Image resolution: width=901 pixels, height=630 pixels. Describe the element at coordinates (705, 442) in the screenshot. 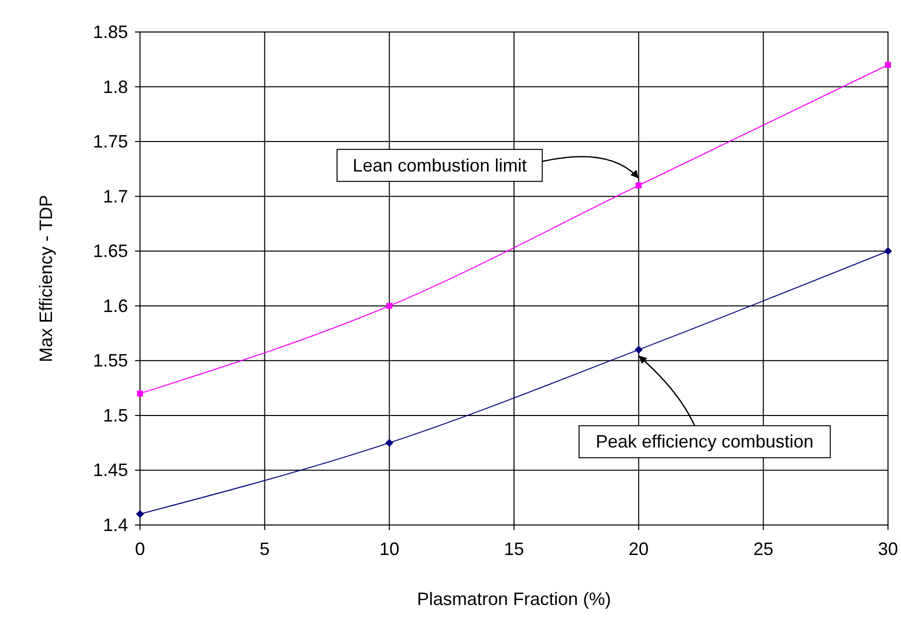

I see `annotation: Peak efficiency combustion` at that location.